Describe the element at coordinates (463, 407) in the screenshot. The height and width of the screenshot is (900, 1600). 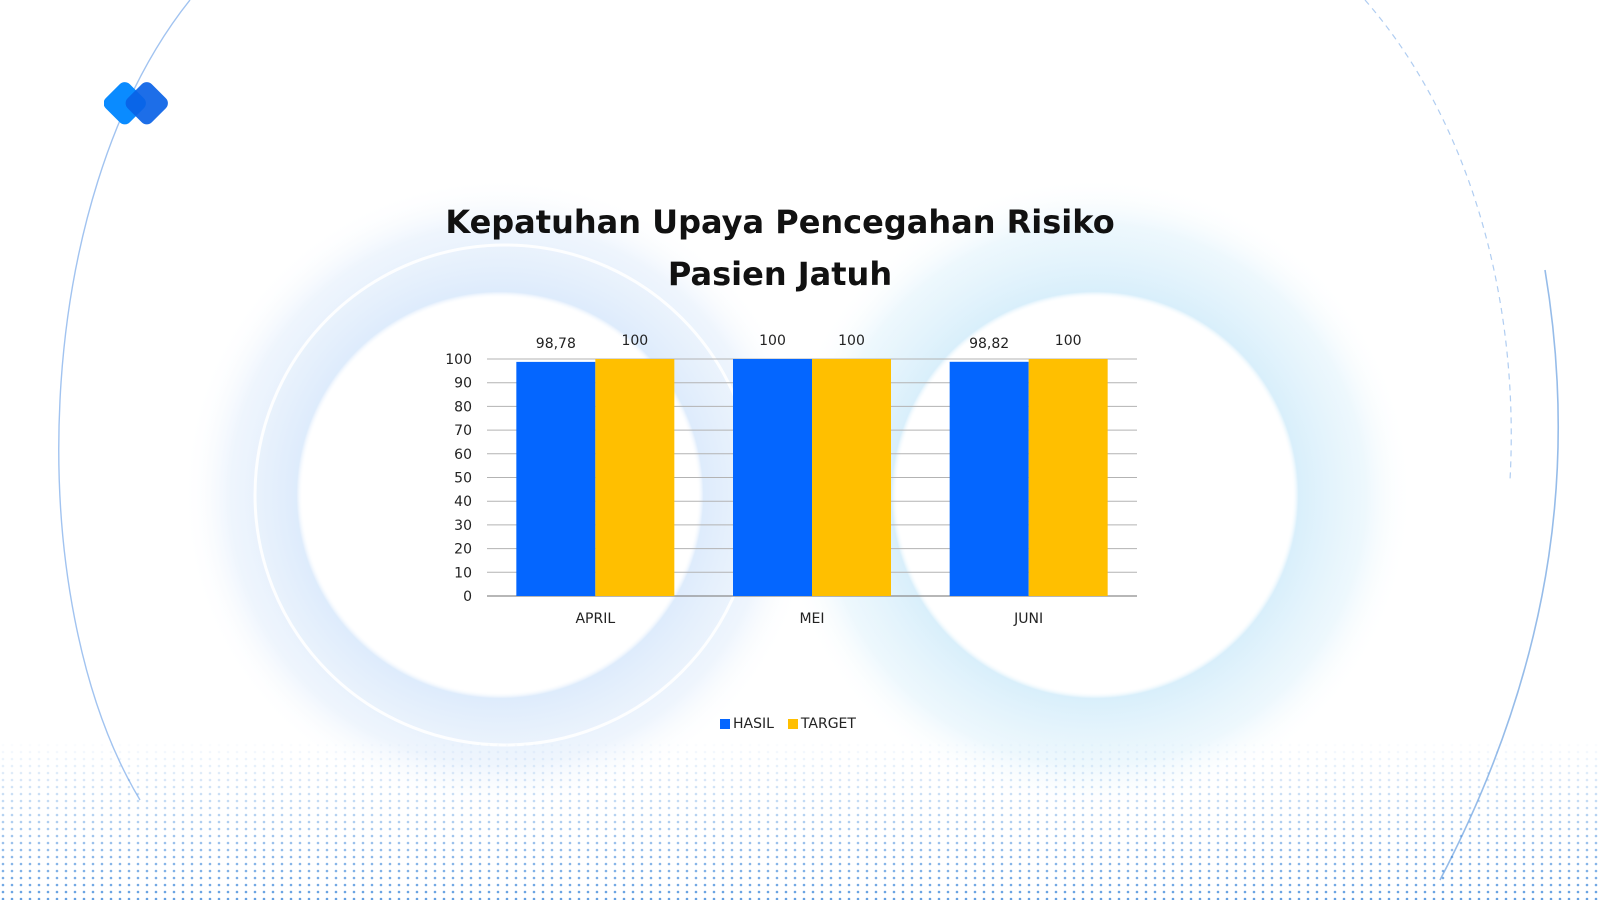
I see `y-tick-label: 80` at that location.